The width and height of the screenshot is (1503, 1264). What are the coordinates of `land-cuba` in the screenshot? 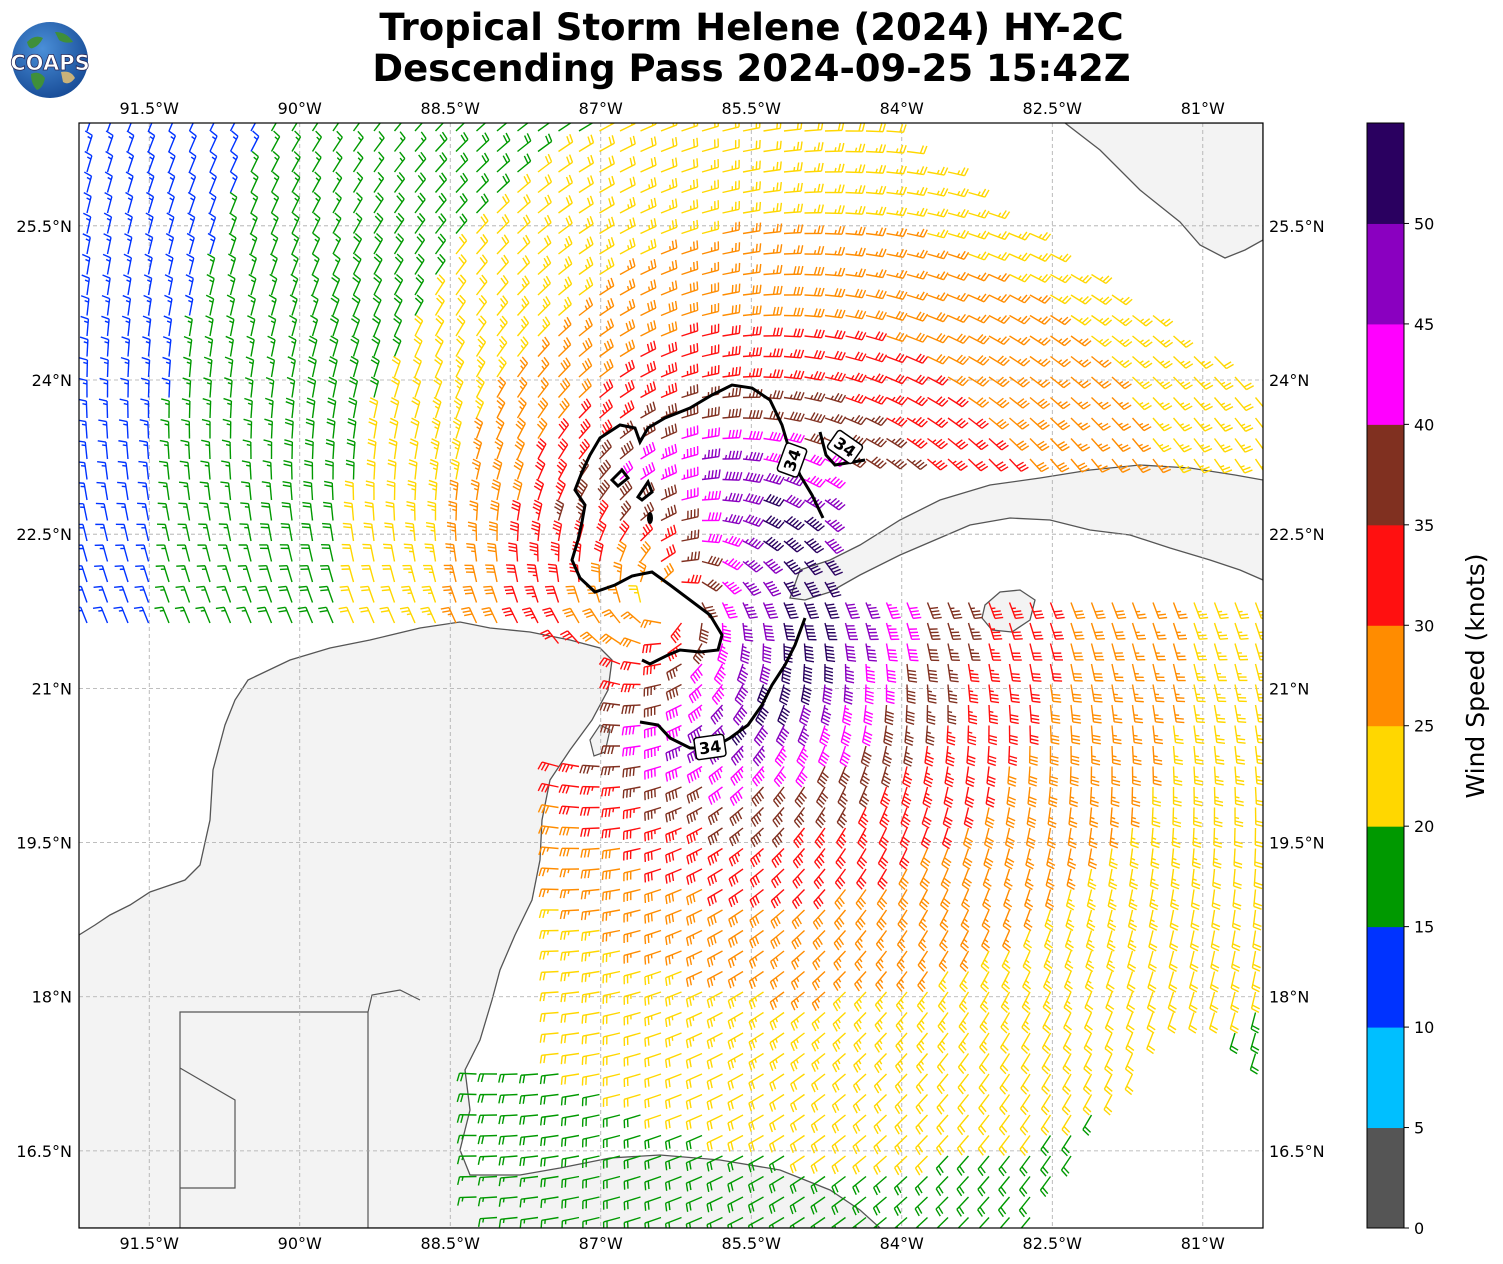 It's located at (1026, 532).